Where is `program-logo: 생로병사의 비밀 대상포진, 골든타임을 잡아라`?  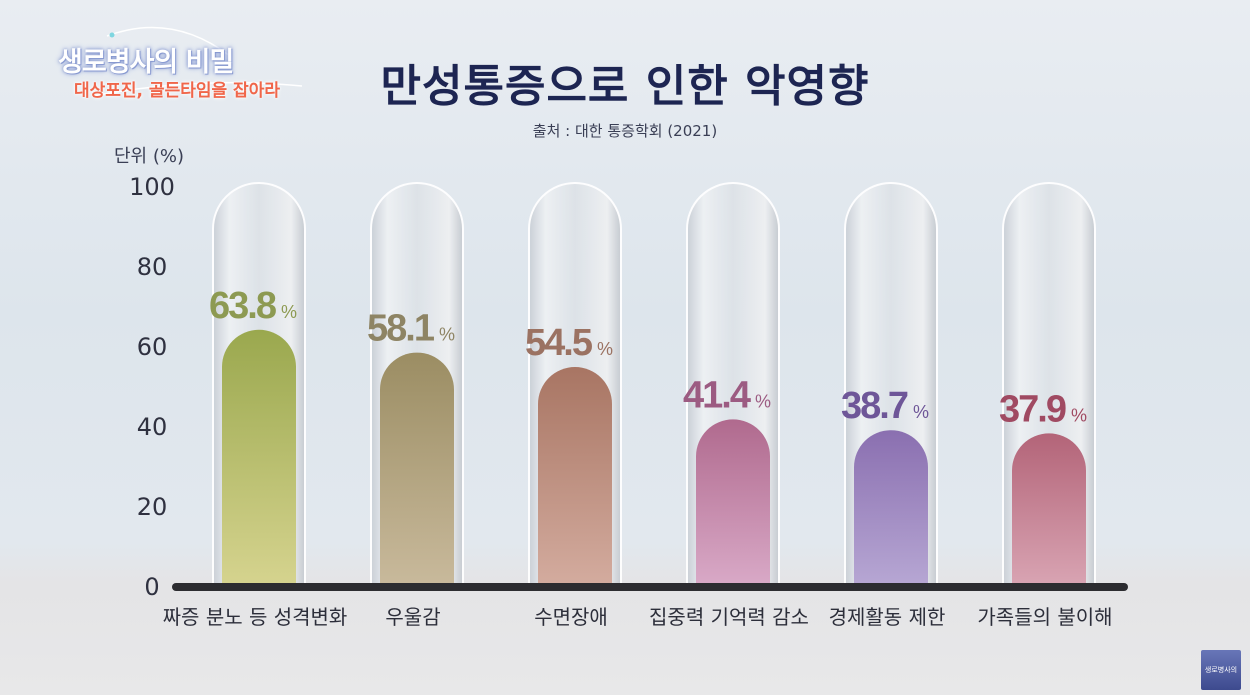
program-logo: 생로병사의 비밀 대상포진, 골든타임을 잡아라 is located at coordinates (182, 63).